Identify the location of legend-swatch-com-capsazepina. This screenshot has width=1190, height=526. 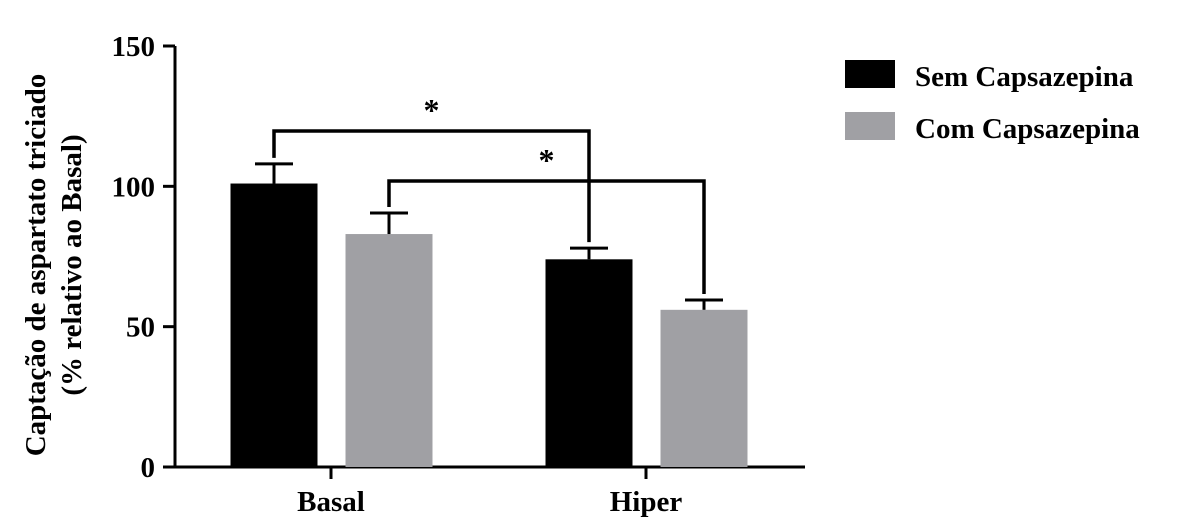
(870, 126).